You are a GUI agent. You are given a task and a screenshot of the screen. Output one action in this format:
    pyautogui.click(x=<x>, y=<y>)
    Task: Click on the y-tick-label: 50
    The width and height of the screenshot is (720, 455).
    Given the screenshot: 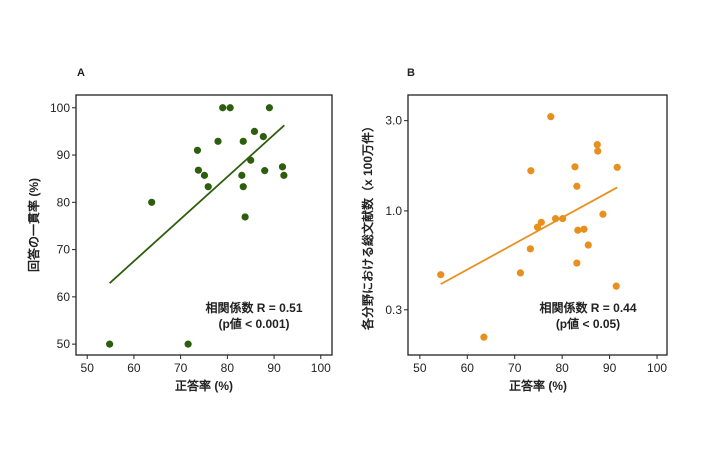 What is the action you would take?
    pyautogui.click(x=64, y=344)
    